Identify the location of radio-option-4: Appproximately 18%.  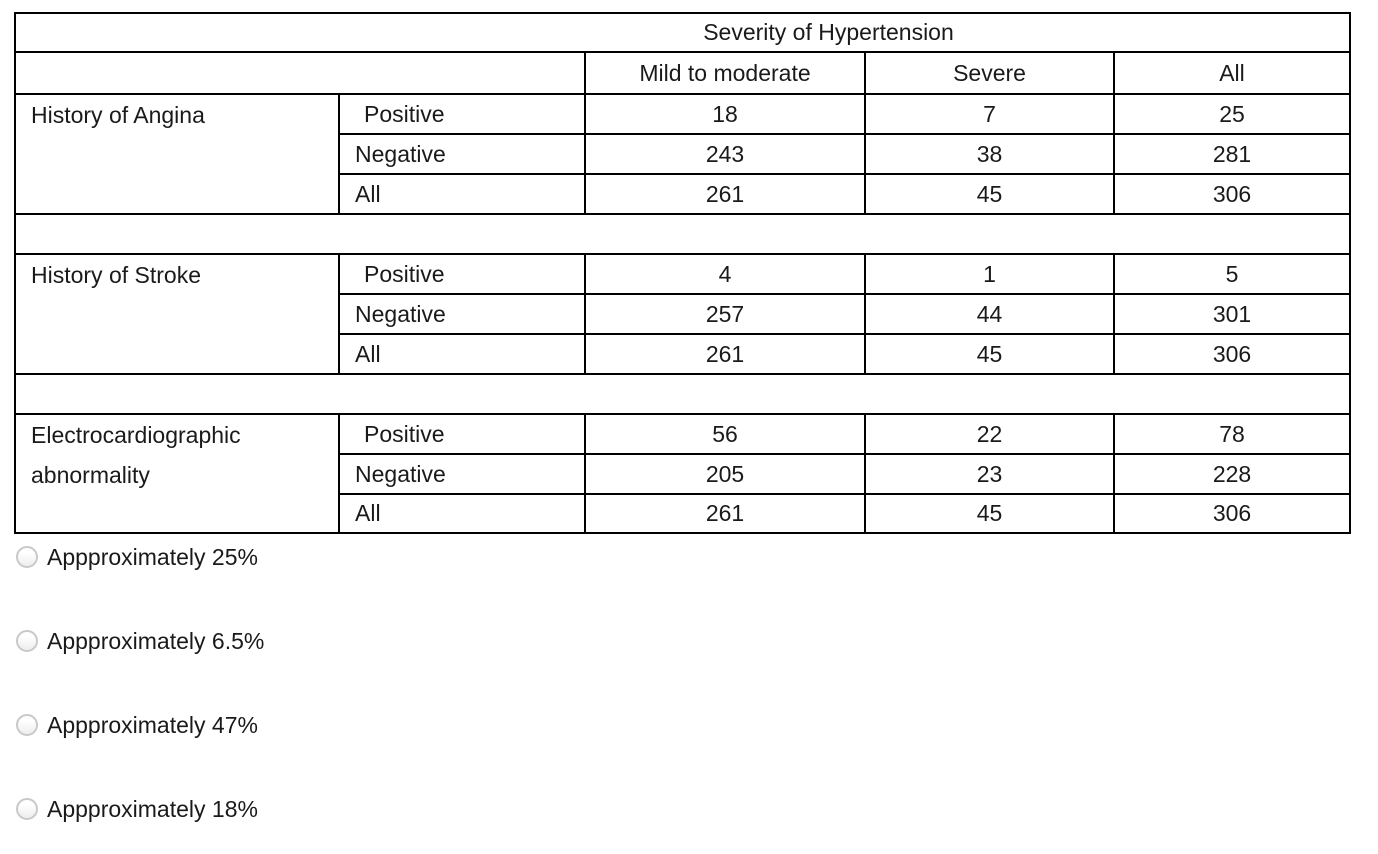
(140, 808).